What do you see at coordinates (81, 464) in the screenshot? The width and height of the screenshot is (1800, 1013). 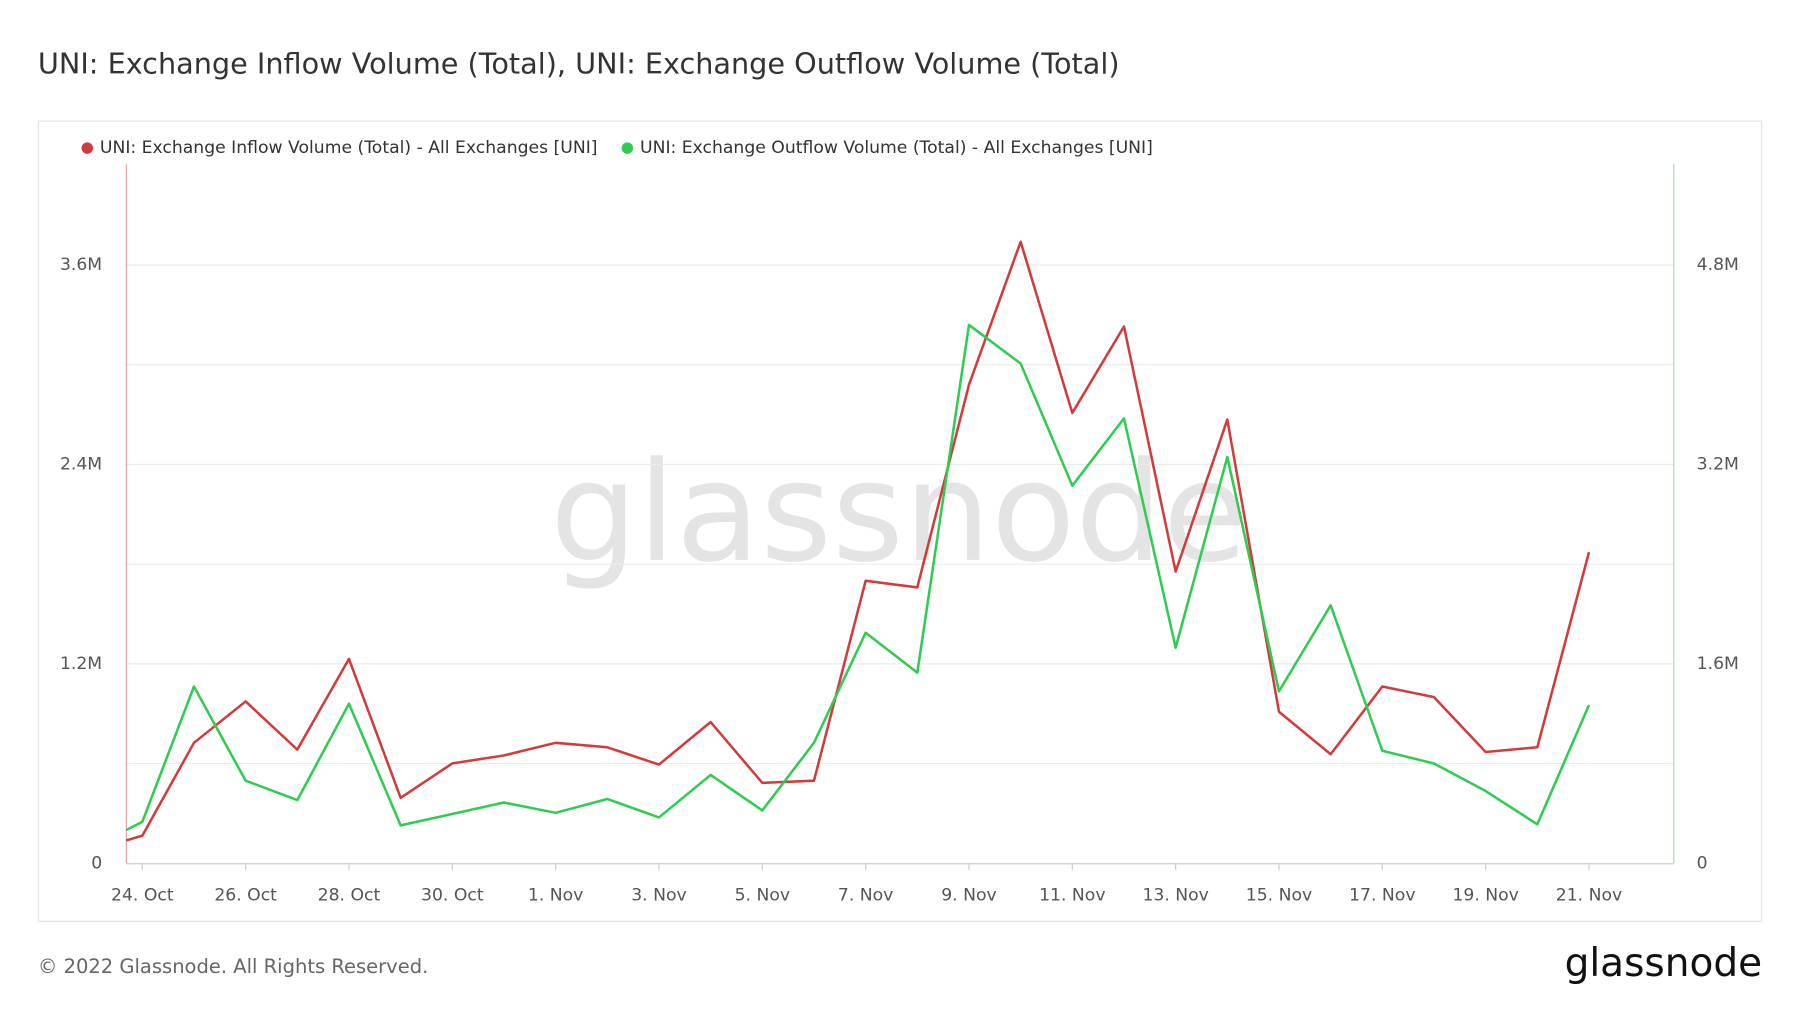 I see `y-tick-label: 2.4M` at bounding box center [81, 464].